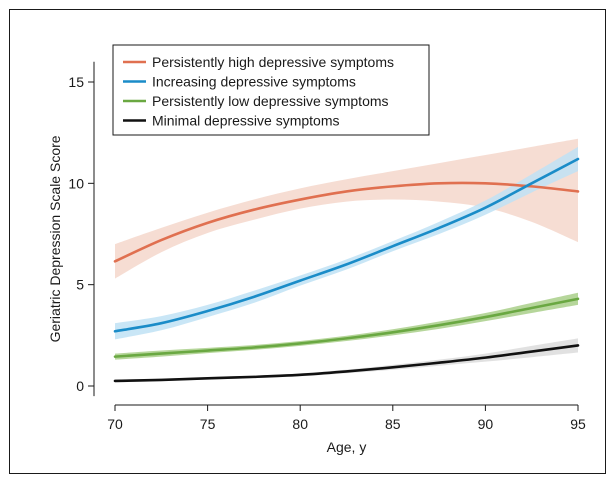  What do you see at coordinates (393, 424) in the screenshot?
I see `x-tick-label: 85` at bounding box center [393, 424].